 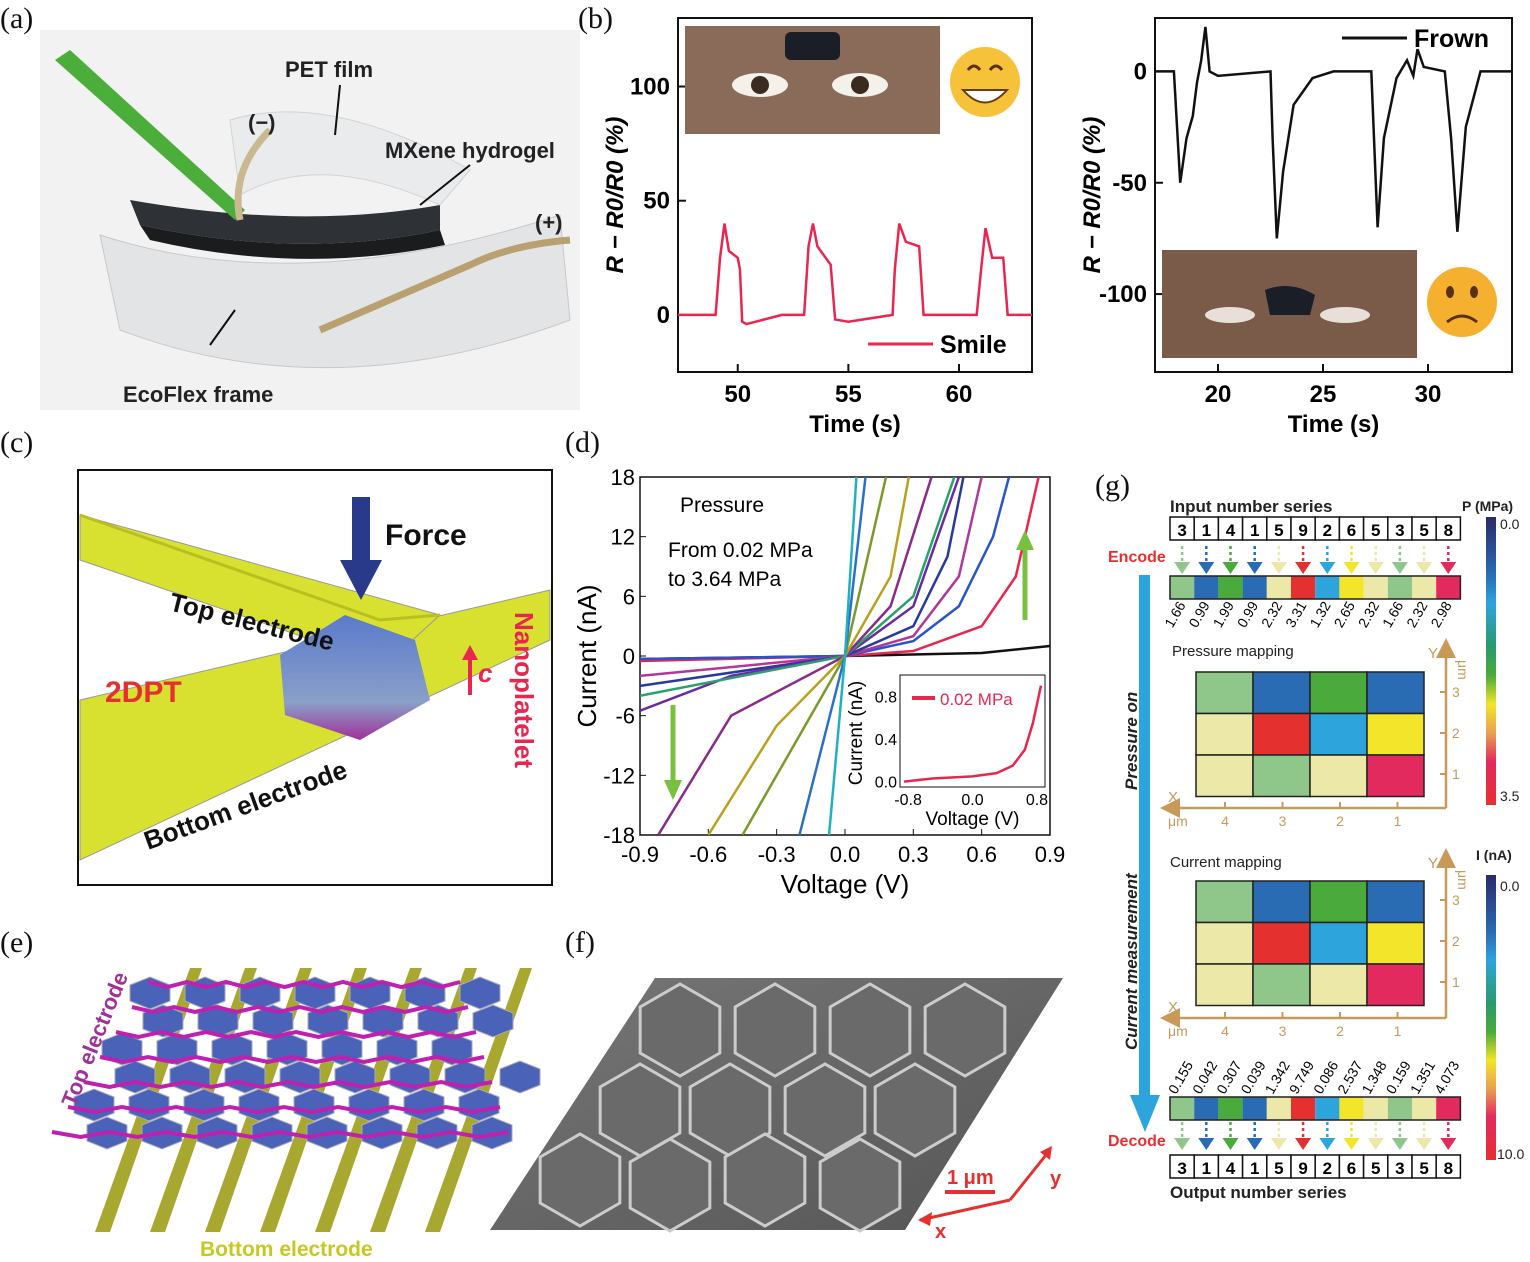 What do you see at coordinates (985, 82) in the screenshot?
I see `smile-emoji-icon` at bounding box center [985, 82].